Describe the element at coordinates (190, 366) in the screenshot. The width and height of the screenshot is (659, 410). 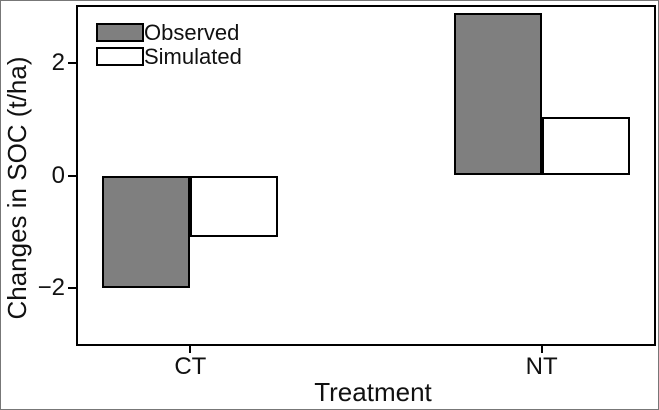
I see `x-category-label-ct: CT` at that location.